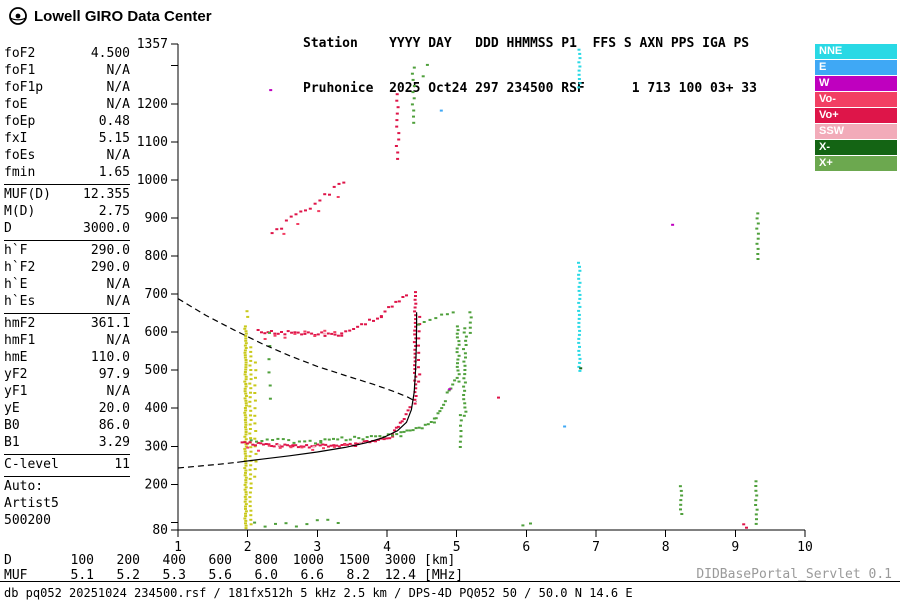  What do you see at coordinates (20, 53) in the screenshot?
I see `parameter-label: foF2` at bounding box center [20, 53].